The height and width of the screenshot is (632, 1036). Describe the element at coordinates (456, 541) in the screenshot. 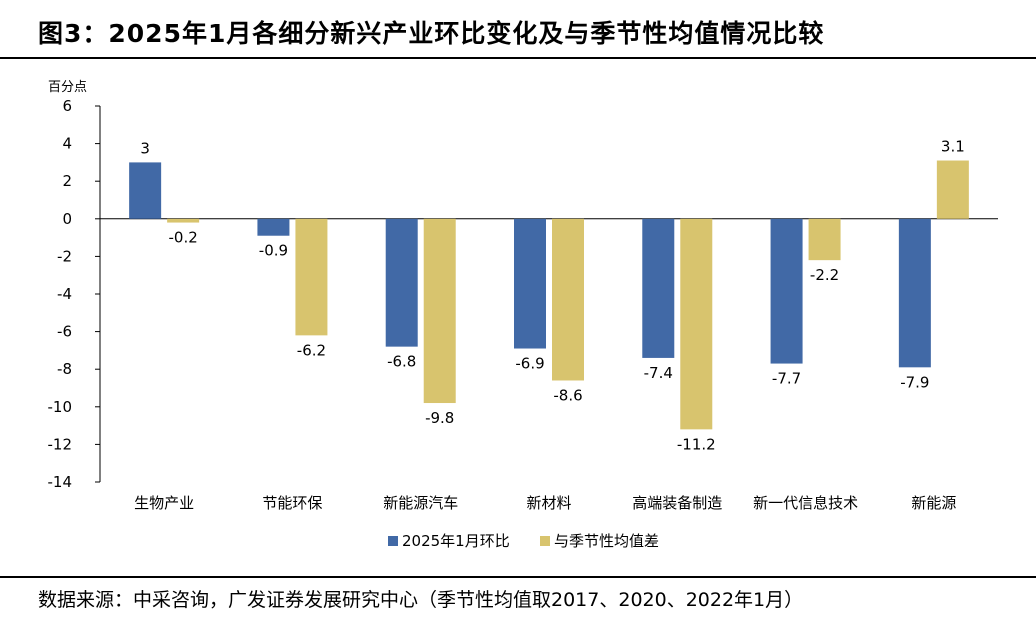

I see `legend-label: 2025年1月环比` at that location.